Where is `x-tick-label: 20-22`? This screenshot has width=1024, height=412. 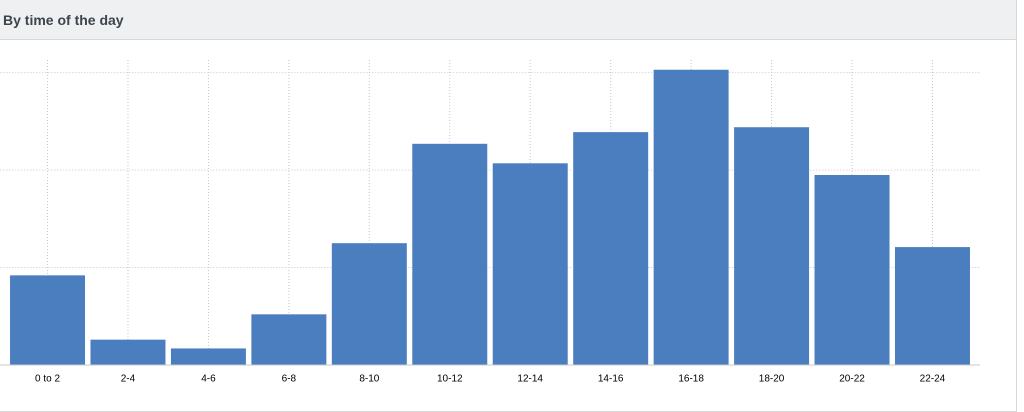 x-tick-label: 20-22 is located at coordinates (852, 379).